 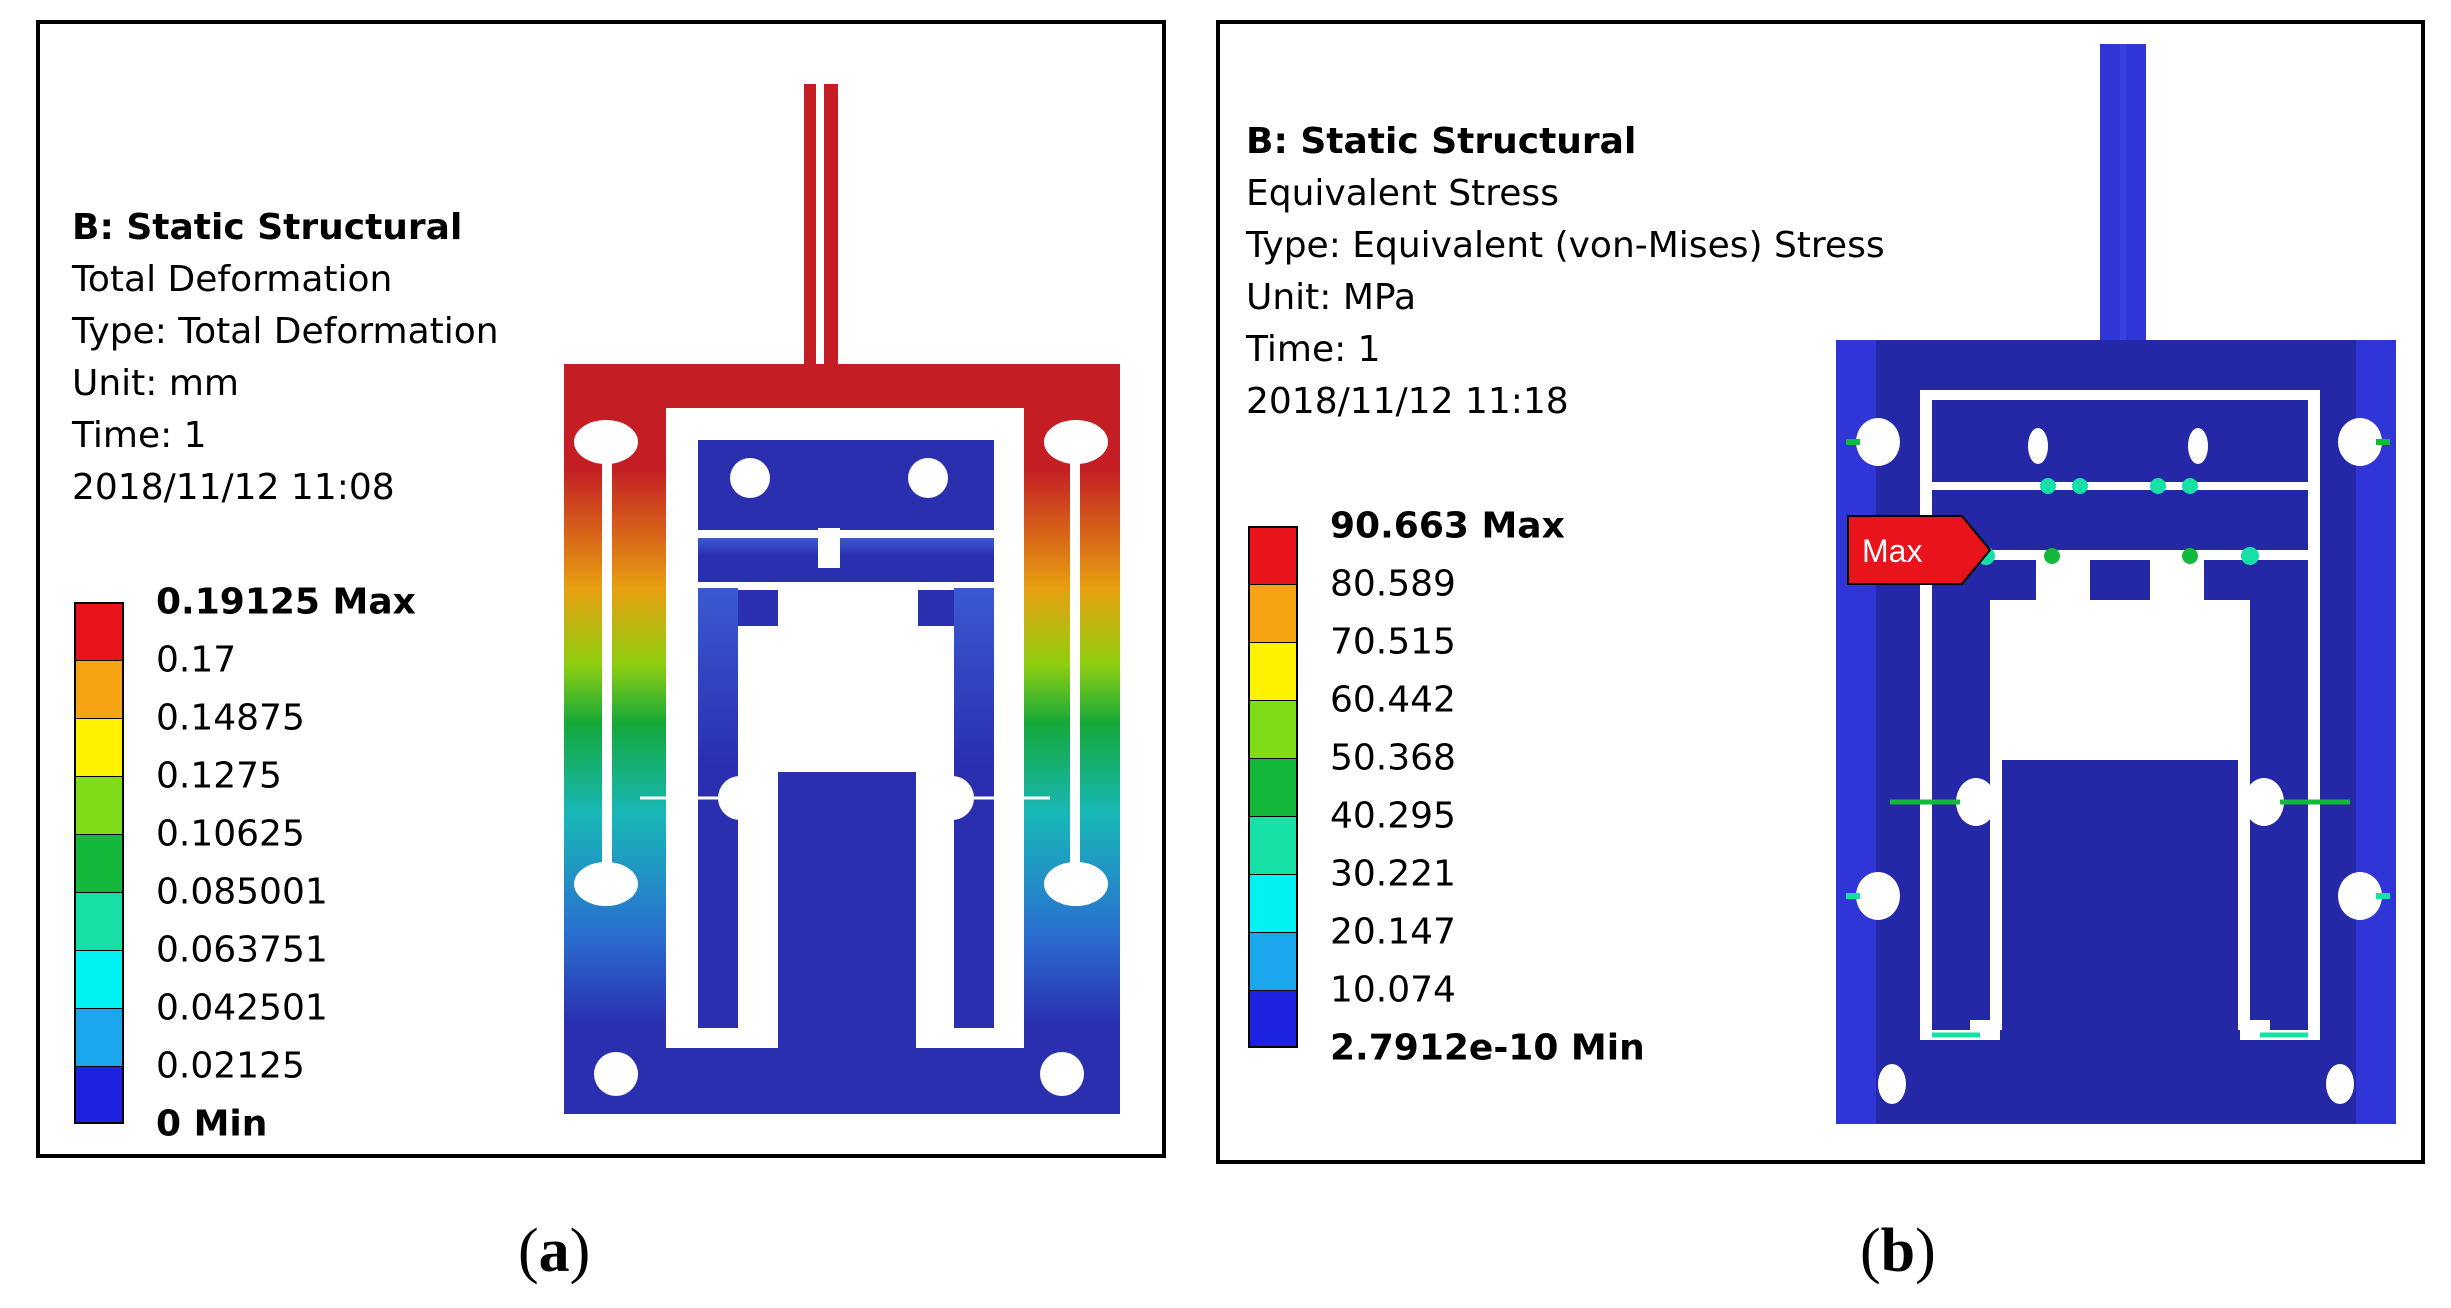 I want to click on caption-a: (a), so click(x=554, y=1251).